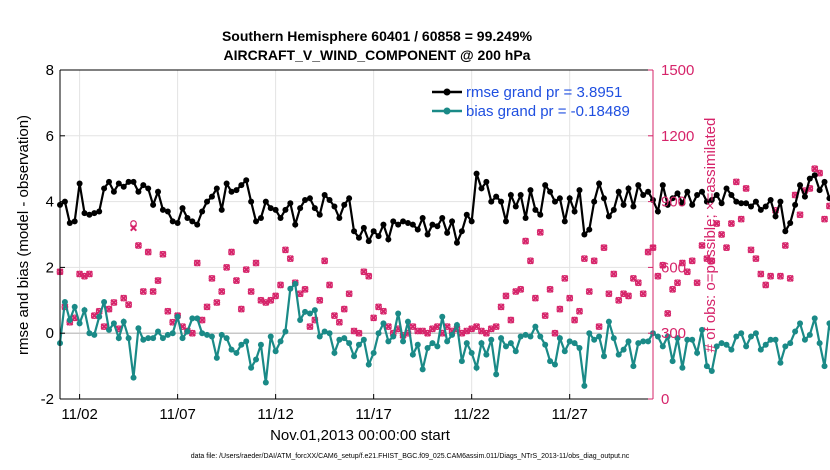 This screenshot has height=470, width=830. Describe the element at coordinates (79, 414) in the screenshot. I see `x-tick-label: 11/02` at that location.